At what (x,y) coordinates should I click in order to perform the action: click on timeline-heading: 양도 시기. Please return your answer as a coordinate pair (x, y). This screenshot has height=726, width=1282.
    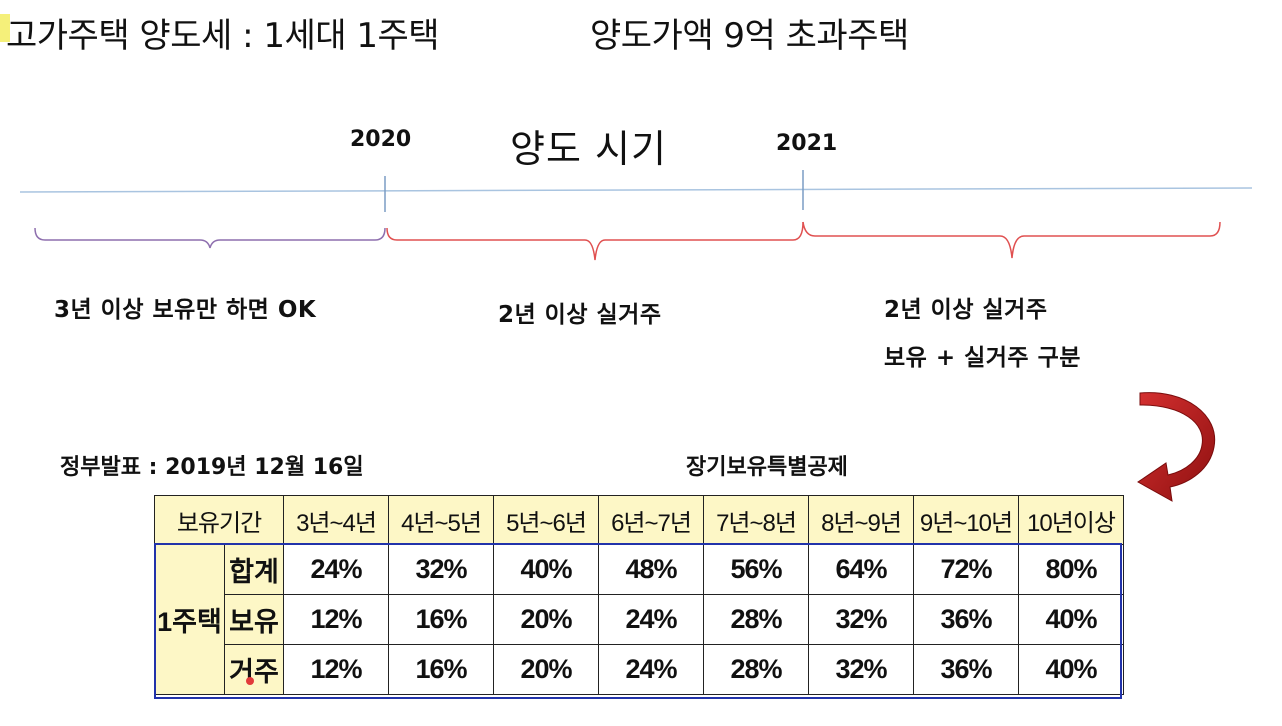
    Looking at the image, I should click on (588, 149).